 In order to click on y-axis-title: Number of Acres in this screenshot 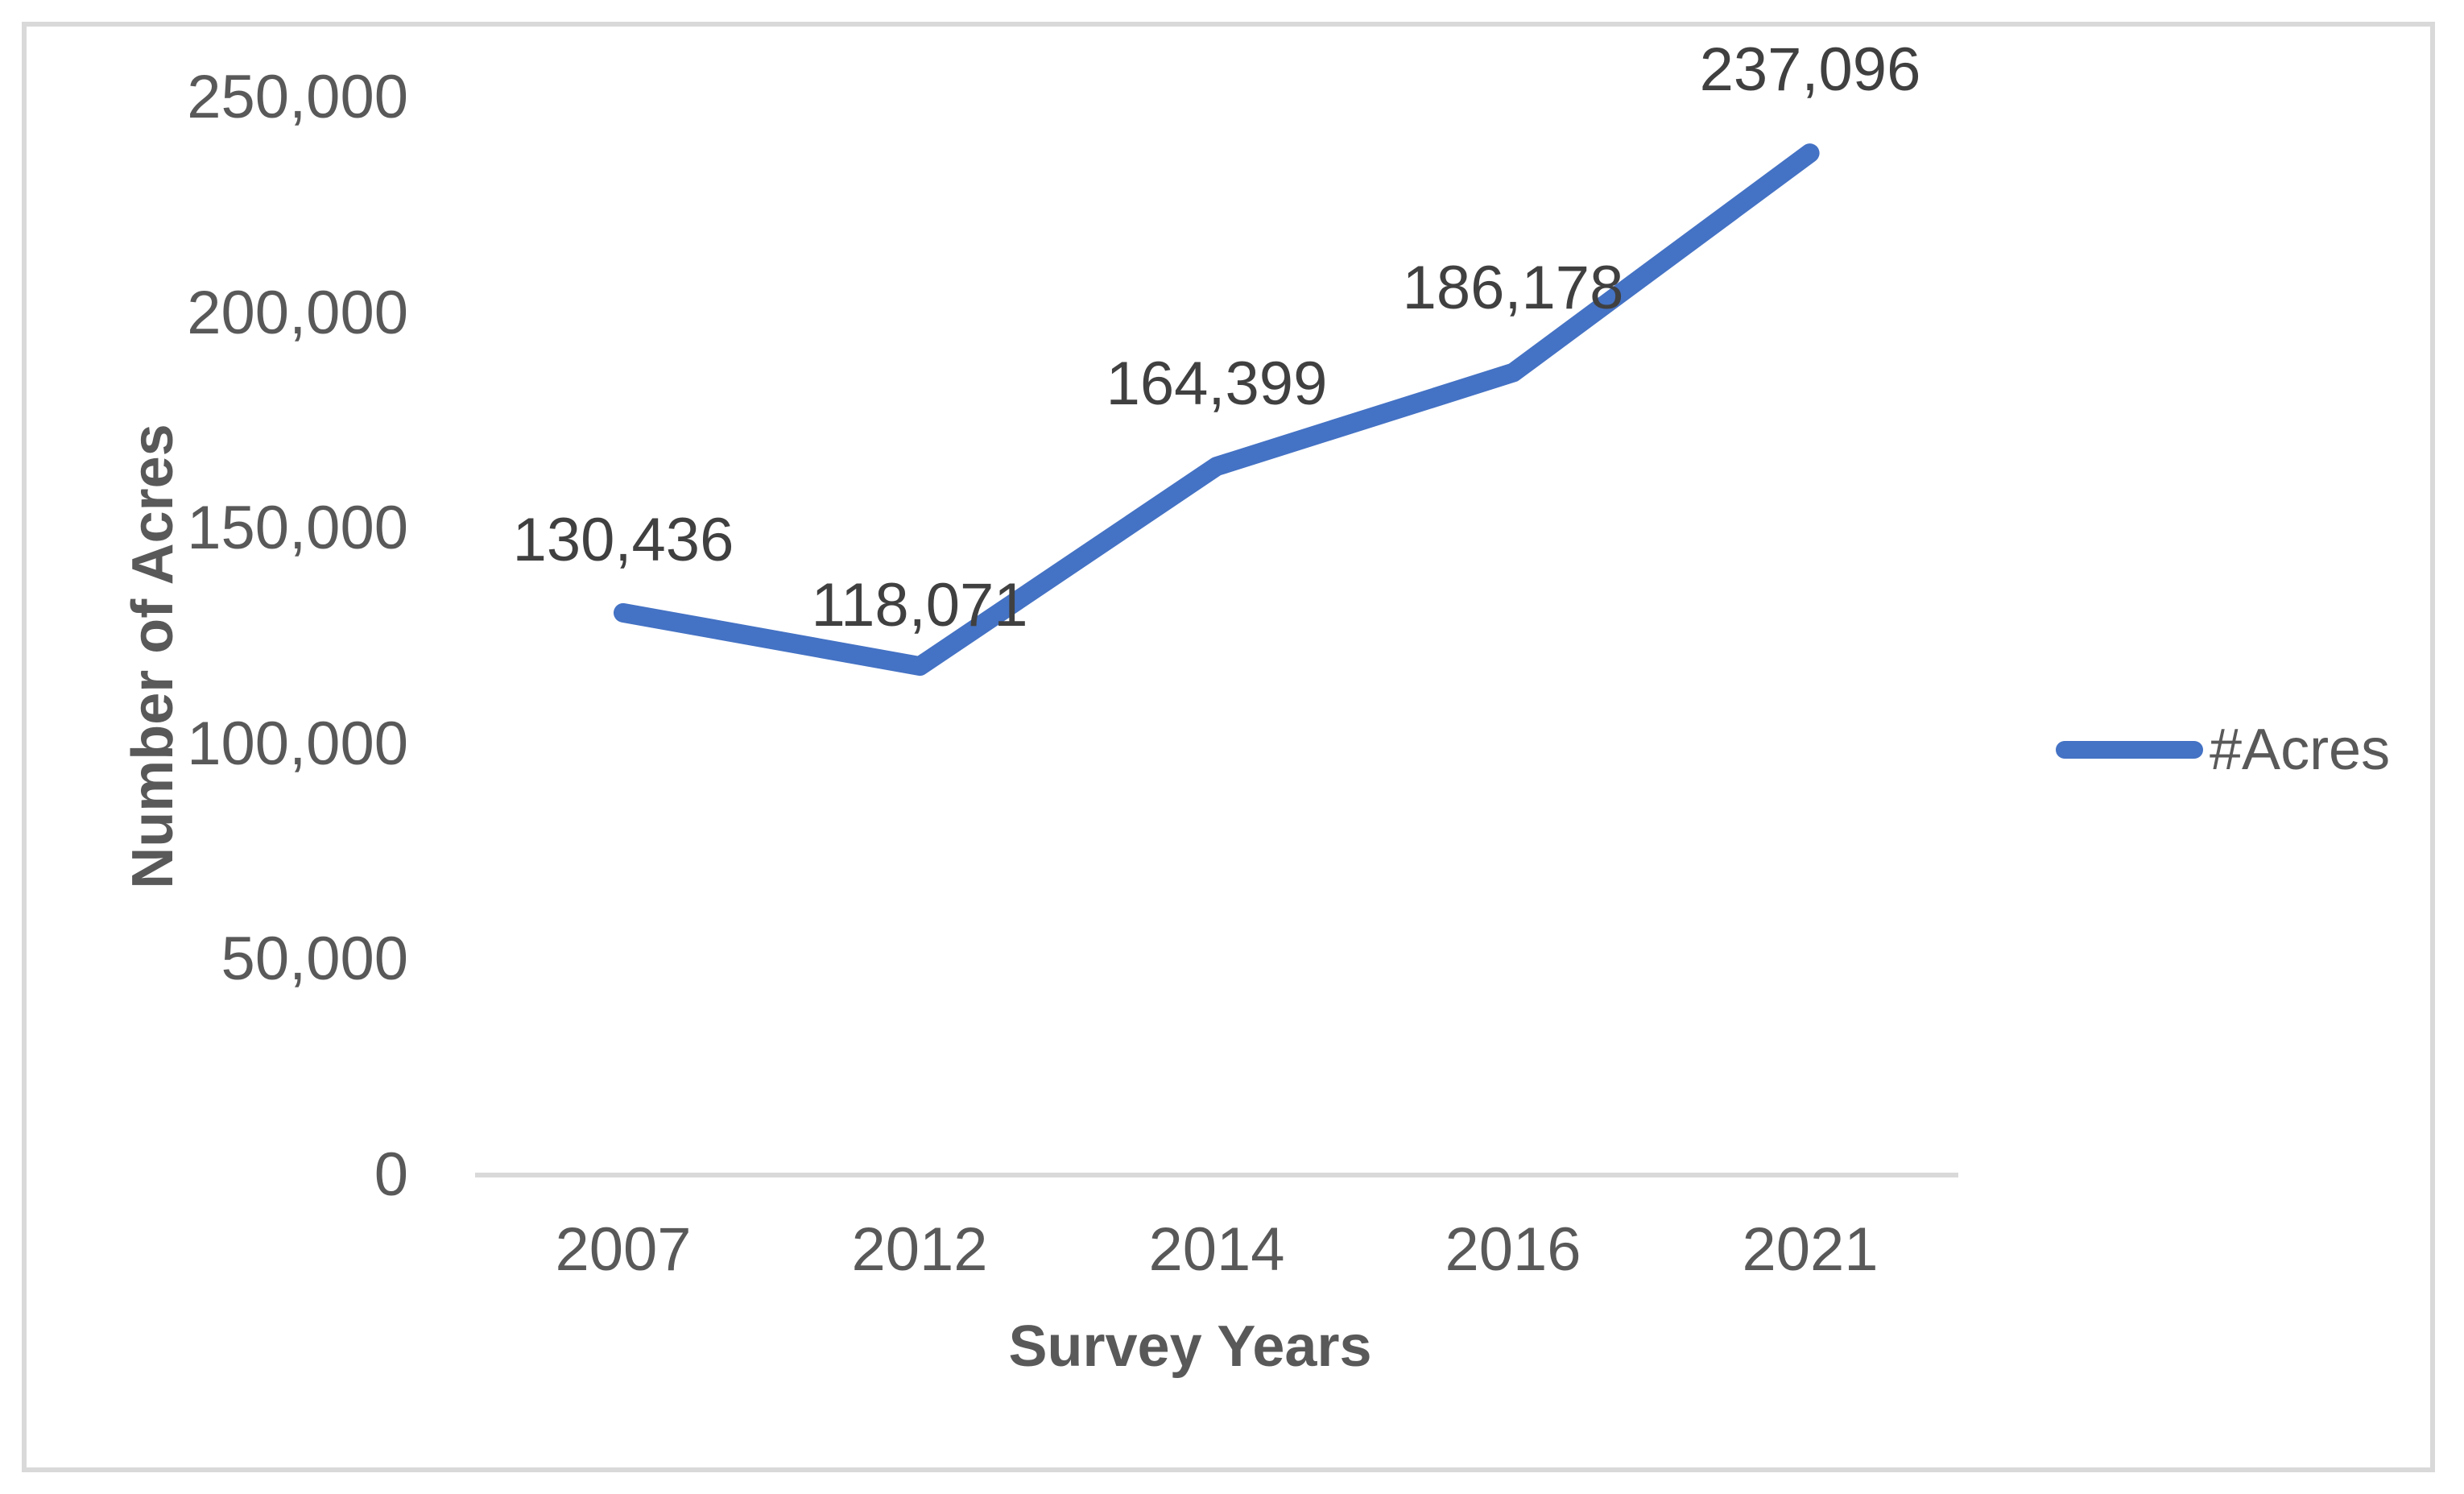, I will do `click(153, 656)`.